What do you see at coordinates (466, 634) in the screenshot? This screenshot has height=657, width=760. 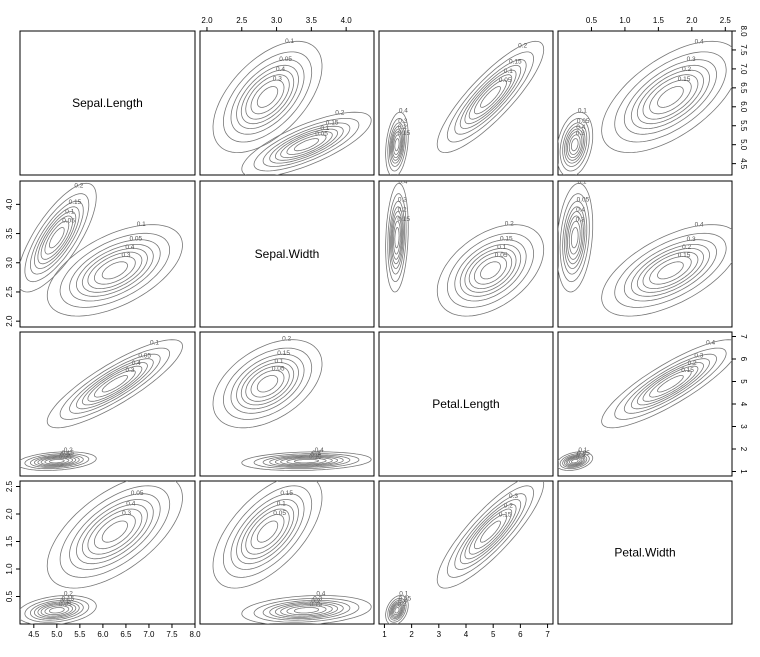 I see `x-tick-label: 4` at bounding box center [466, 634].